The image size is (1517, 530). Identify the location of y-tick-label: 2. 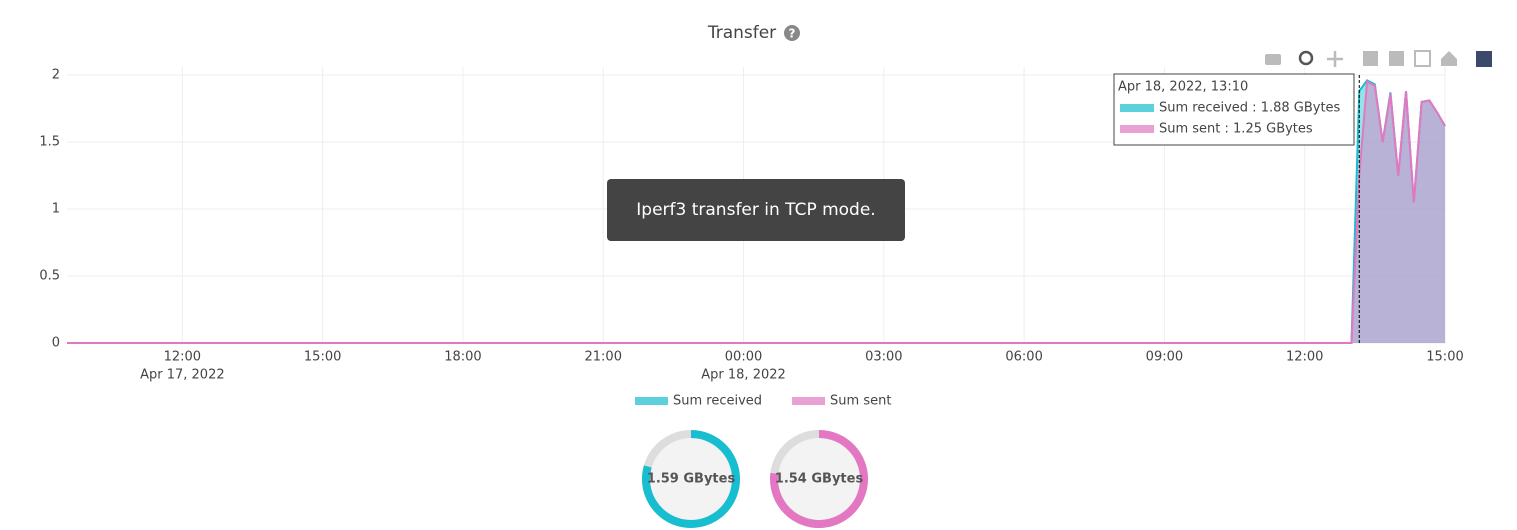
(56, 75).